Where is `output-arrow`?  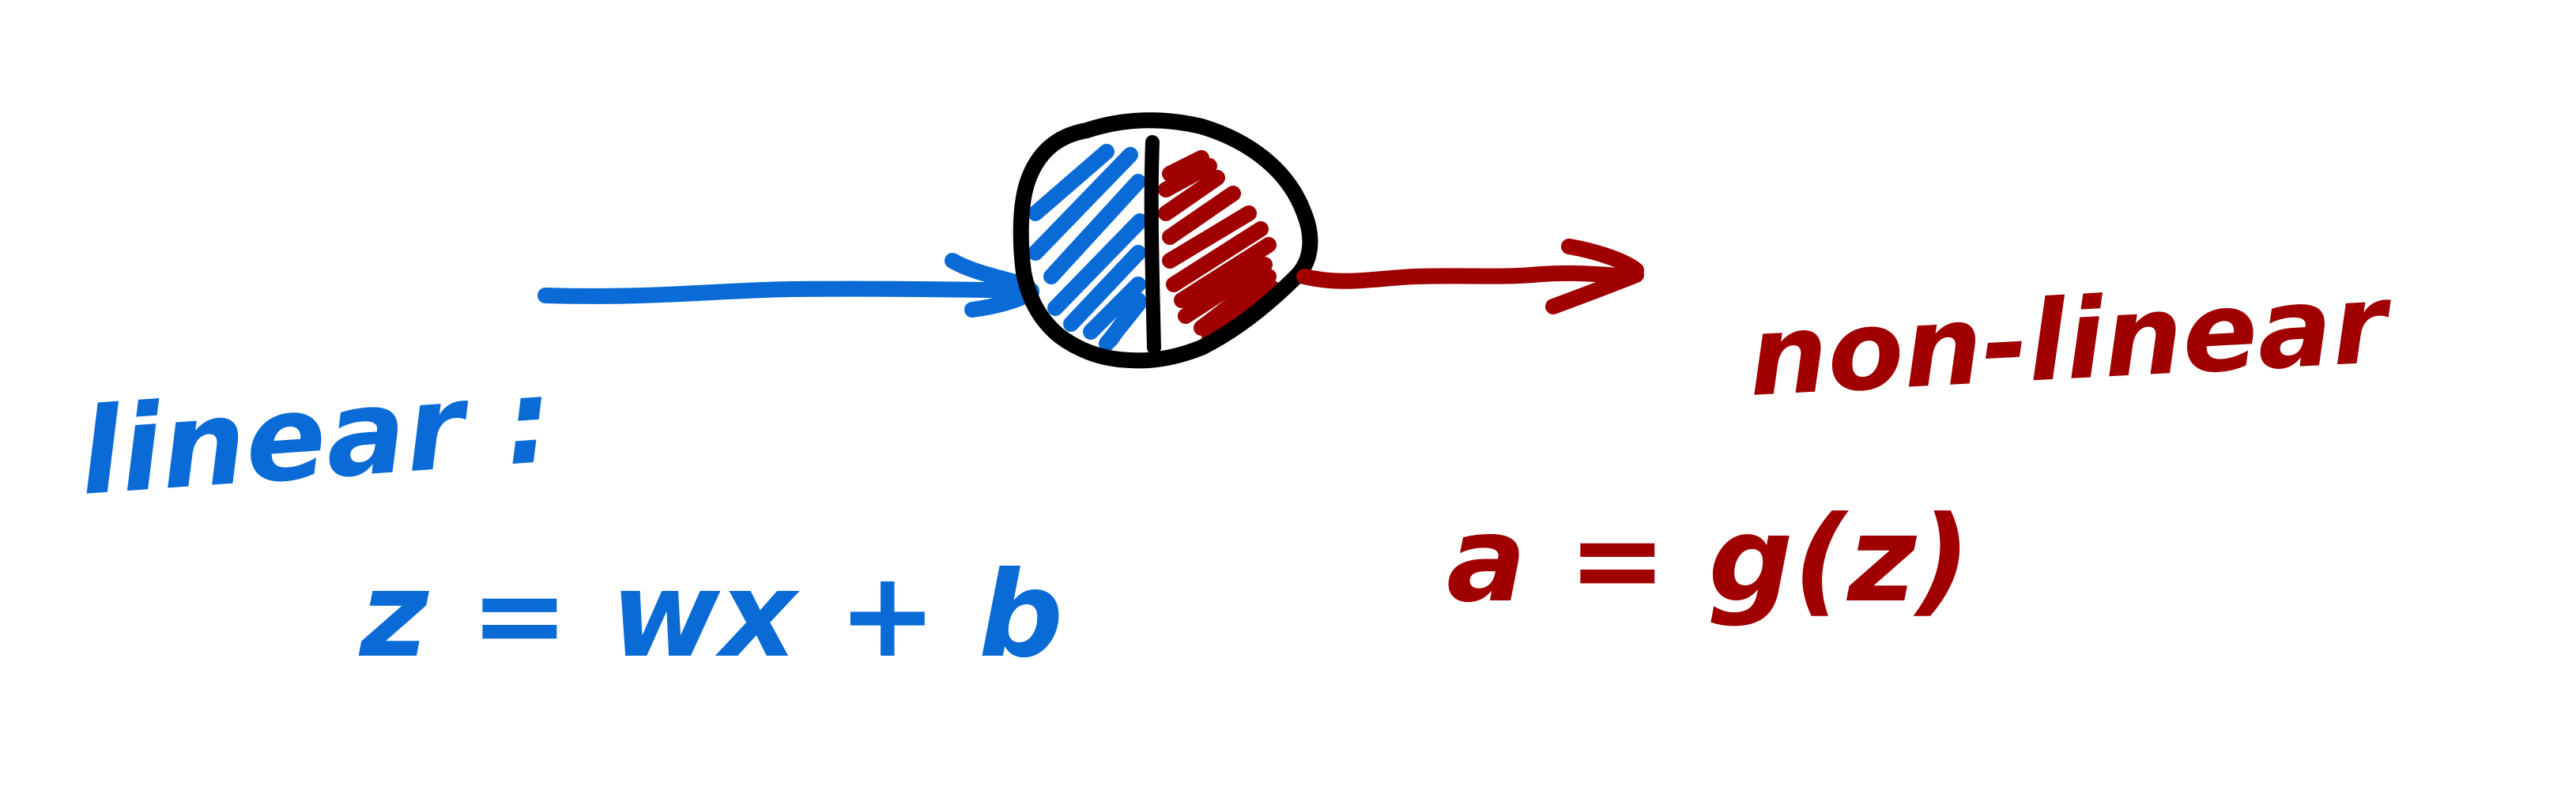 output-arrow is located at coordinates (1470, 276).